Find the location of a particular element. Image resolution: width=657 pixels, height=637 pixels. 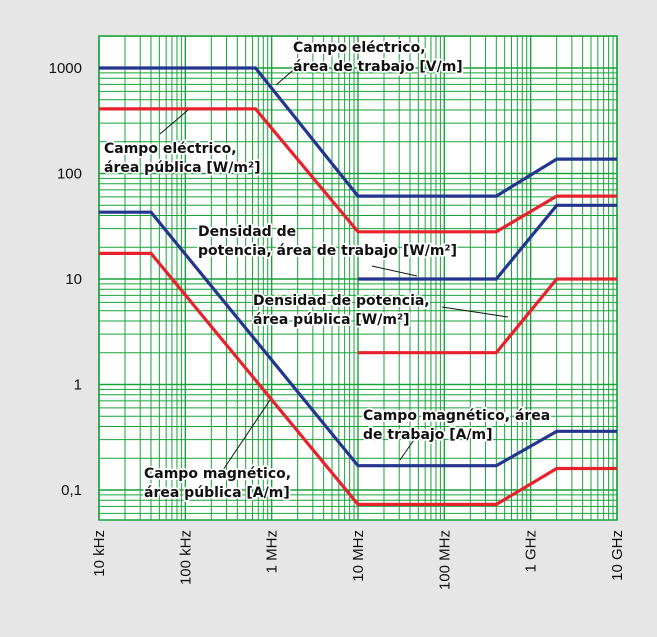

y-tick-label: 1000 is located at coordinates (65, 68).